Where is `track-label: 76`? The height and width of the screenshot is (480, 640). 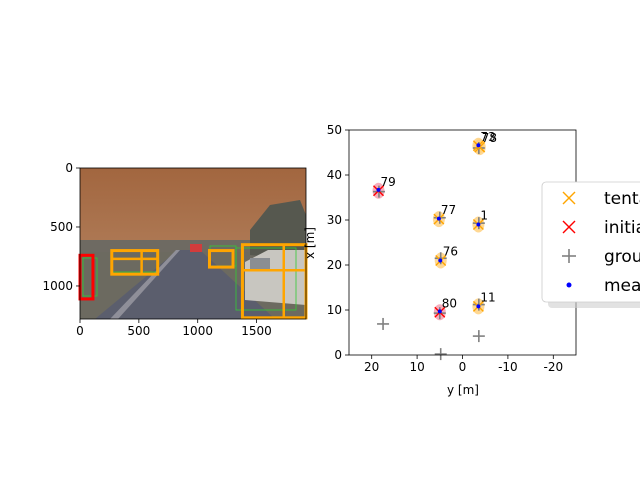
track-label: 76 is located at coordinates (450, 252).